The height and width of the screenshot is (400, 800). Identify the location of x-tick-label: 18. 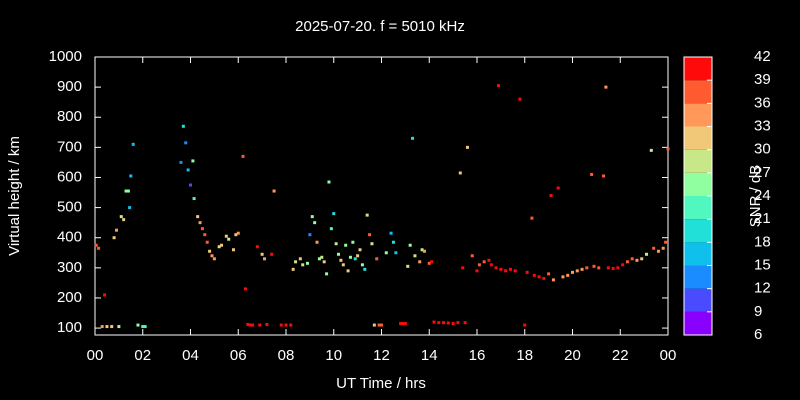
(524, 355).